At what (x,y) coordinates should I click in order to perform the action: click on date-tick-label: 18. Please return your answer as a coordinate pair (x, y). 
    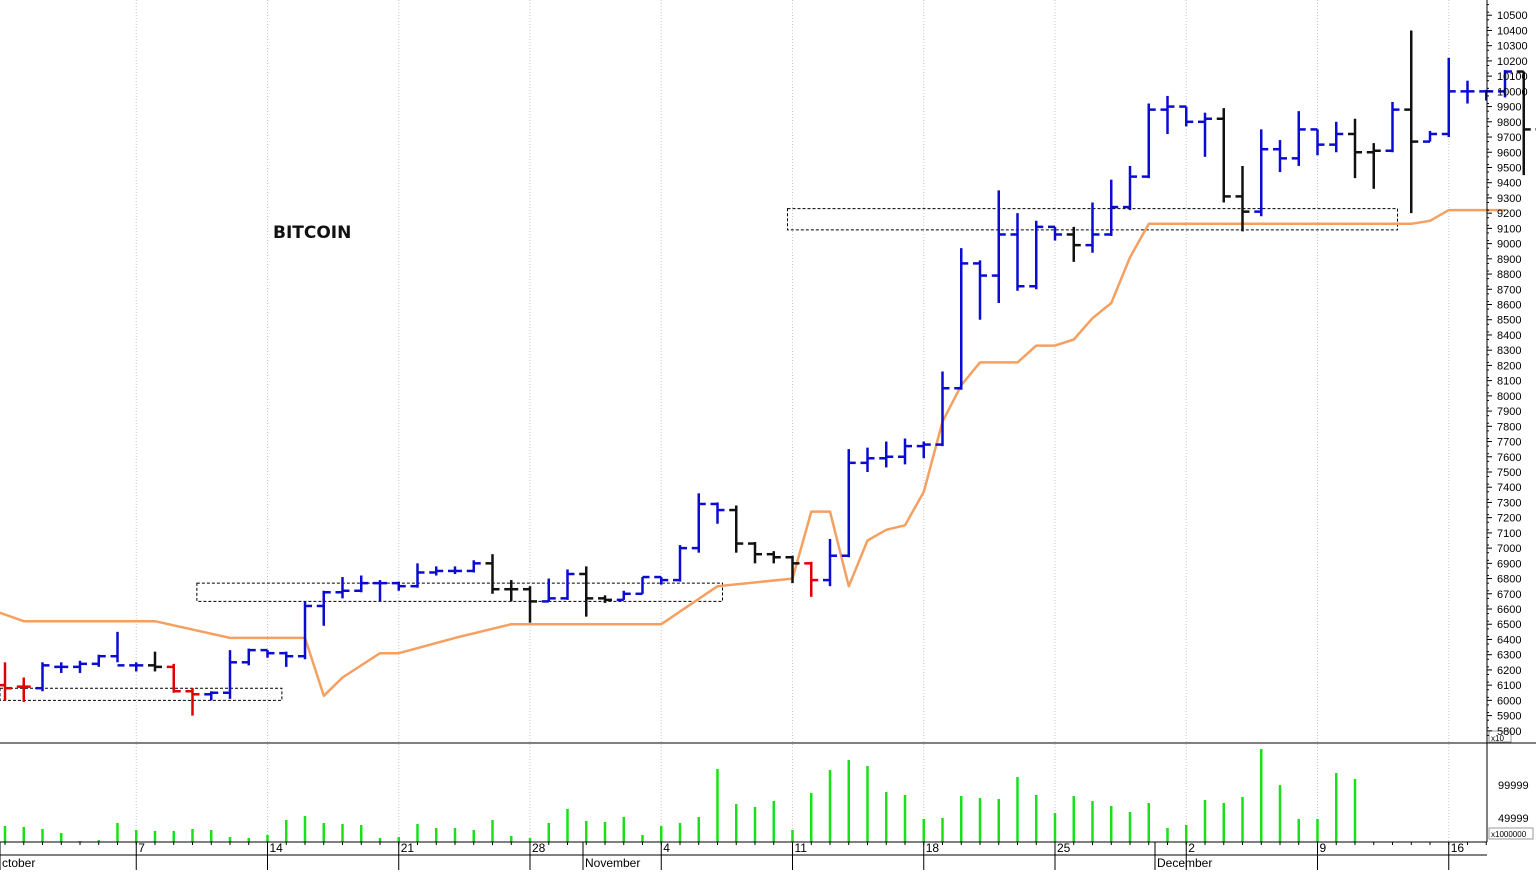
    Looking at the image, I should click on (933, 848).